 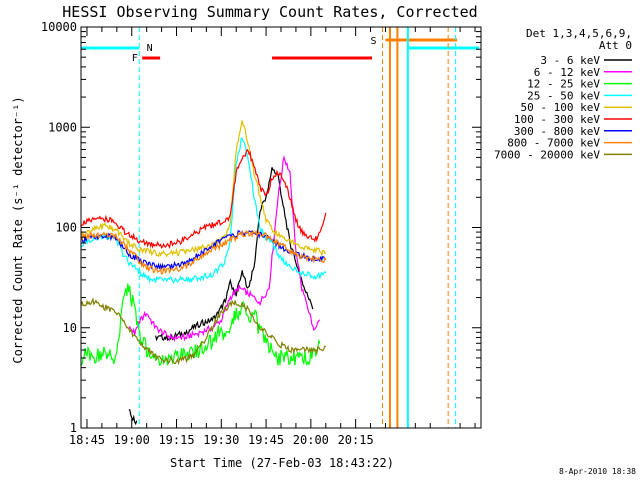 I want to click on legend-entry-label: 3 - 6 keV, so click(x=570, y=60).